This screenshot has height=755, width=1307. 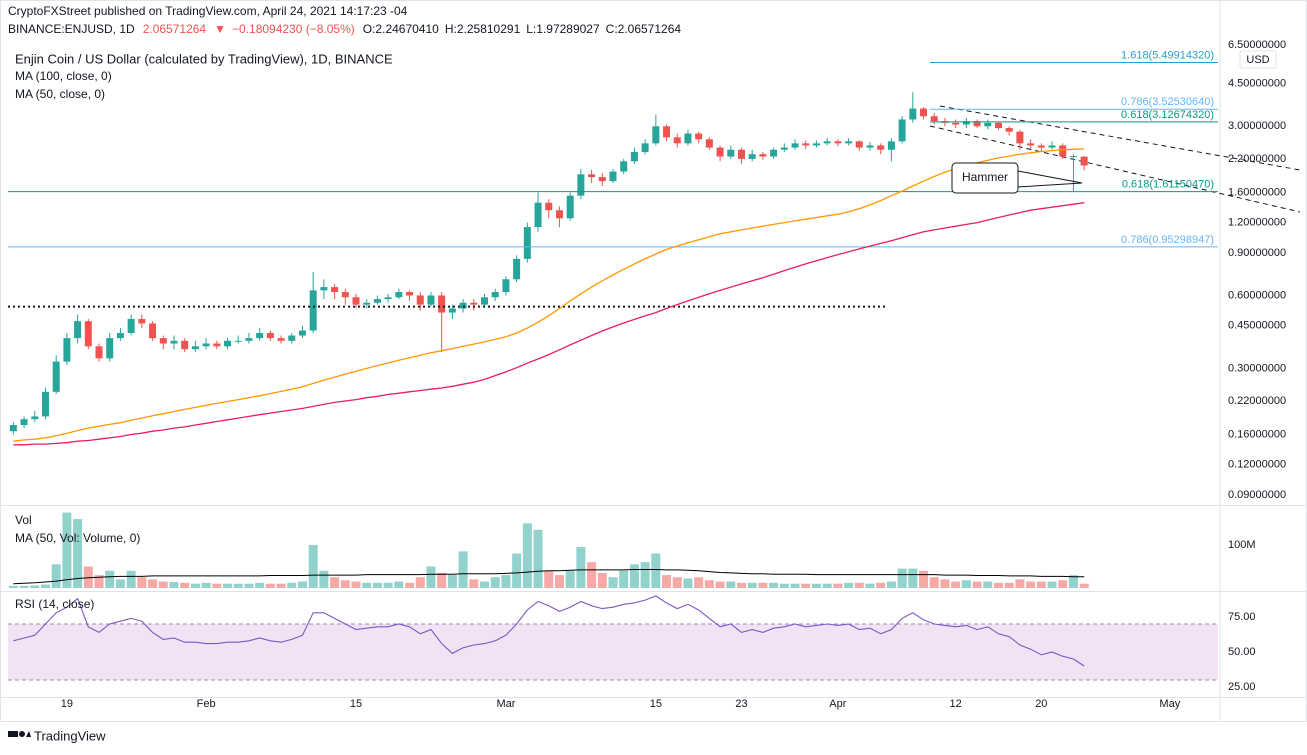 What do you see at coordinates (1242, 545) in the screenshot?
I see `y-tick-label: 100M` at bounding box center [1242, 545].